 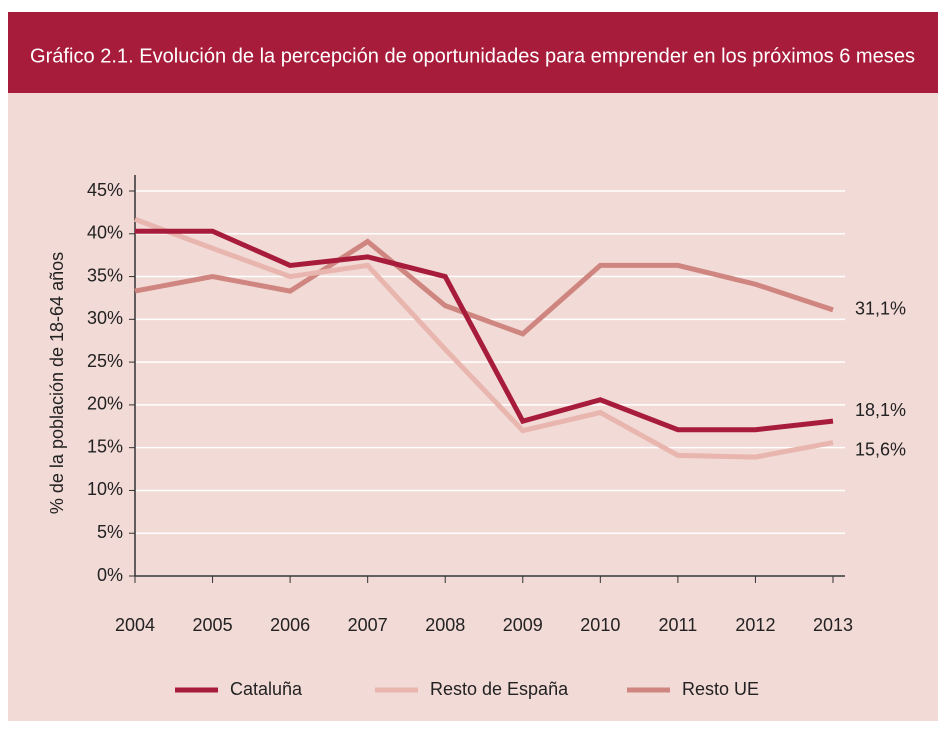 What do you see at coordinates (678, 625) in the screenshot?
I see `x-tick-label: 2011` at bounding box center [678, 625].